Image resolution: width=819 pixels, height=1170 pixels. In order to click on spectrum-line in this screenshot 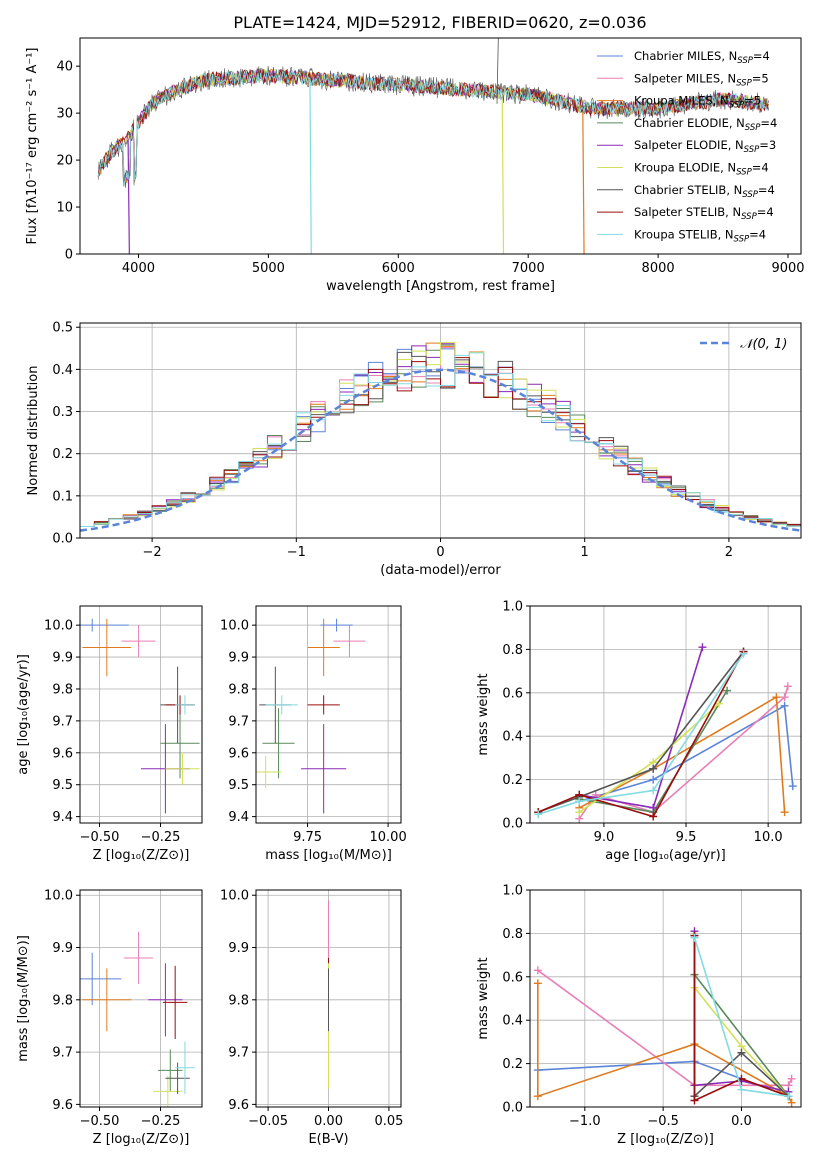, I will do `click(433, 127)`.